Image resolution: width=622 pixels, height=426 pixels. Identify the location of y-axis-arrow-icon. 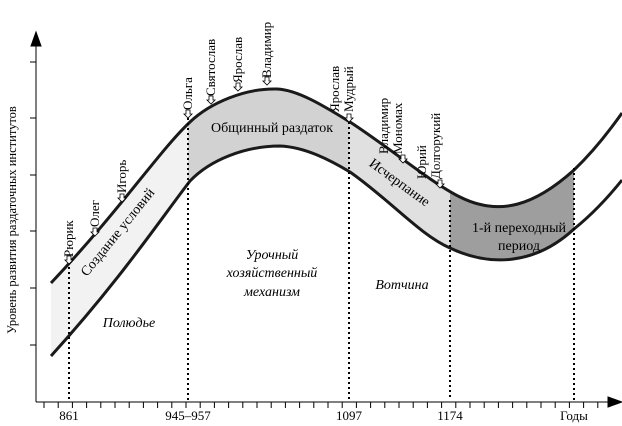
(36, 38).